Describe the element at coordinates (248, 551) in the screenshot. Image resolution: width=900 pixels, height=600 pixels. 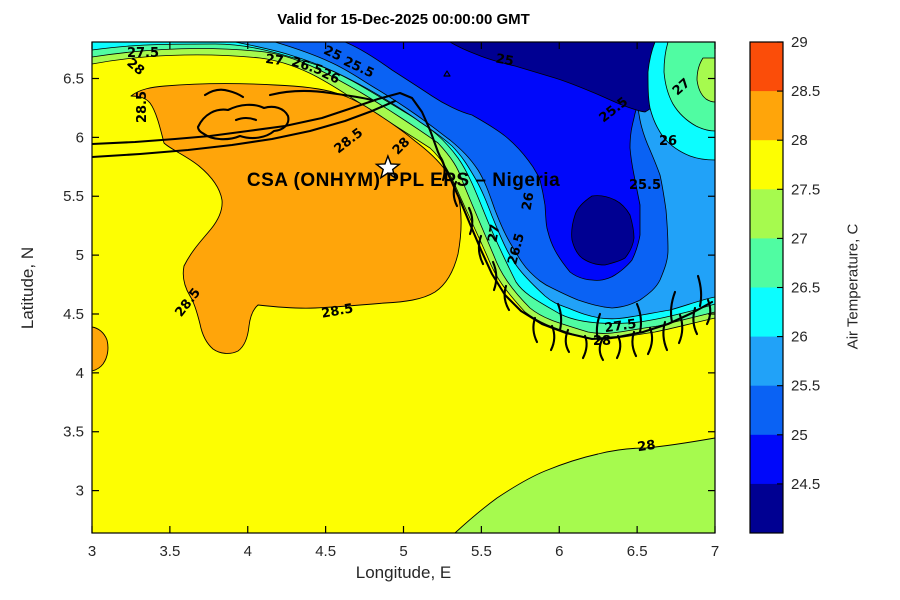
I see `x-tick-label: 4` at that location.